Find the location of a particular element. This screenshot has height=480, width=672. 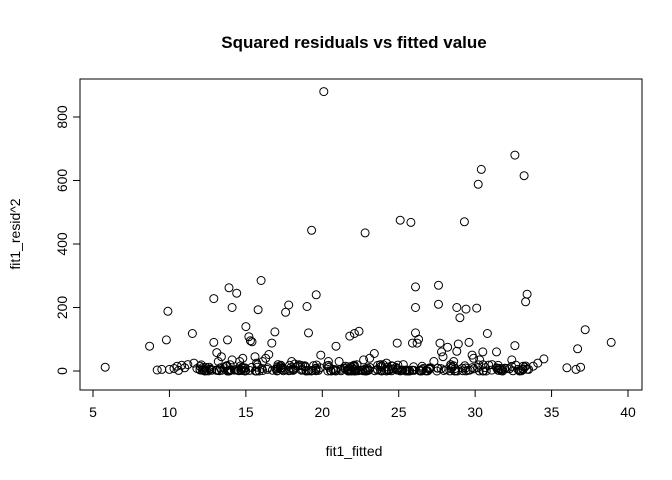

y-tick-label: 400 is located at coordinates (62, 244).